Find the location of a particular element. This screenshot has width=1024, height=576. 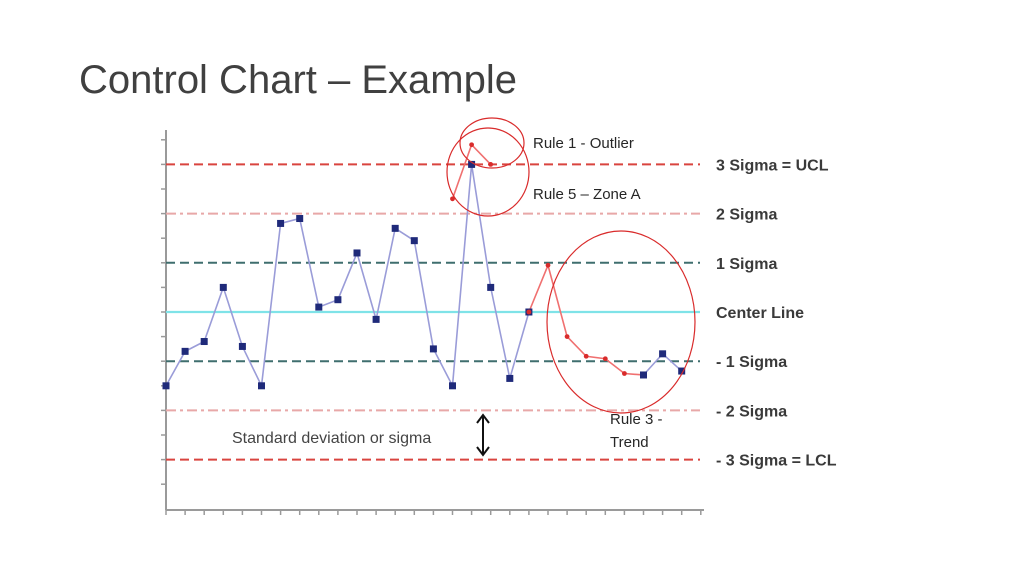

control-line-label: - 3 Sigma = LCL is located at coordinates (776, 461).